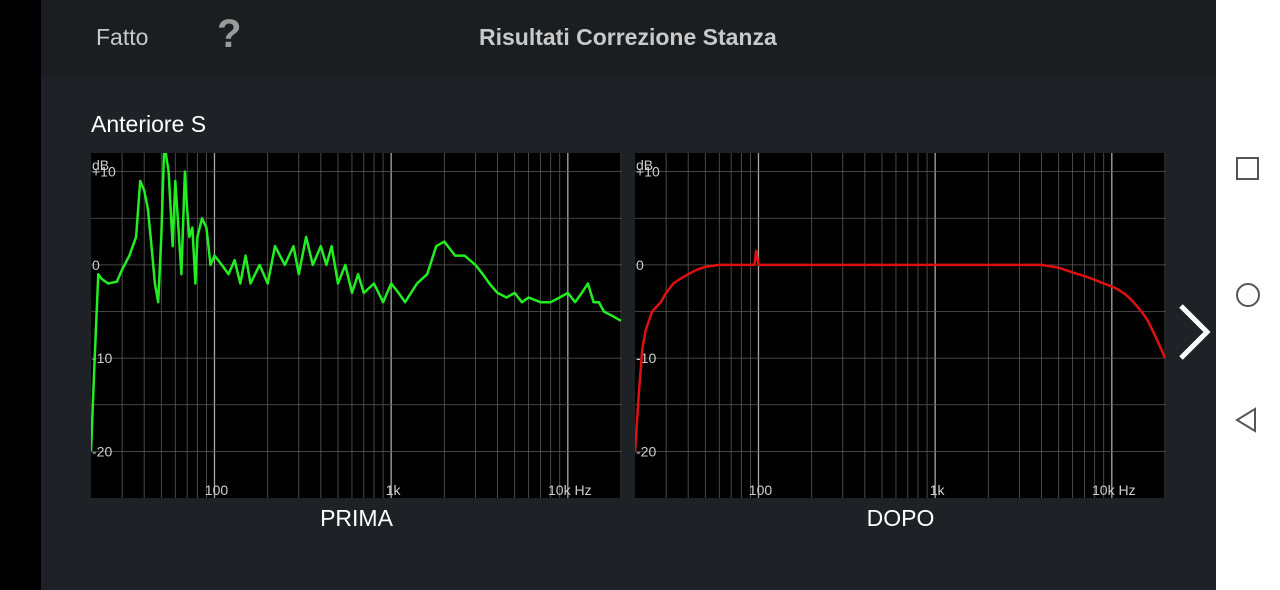  I want to click on top-bar: Fatto ? Risultati Correzione Stanza, so click(628, 38).